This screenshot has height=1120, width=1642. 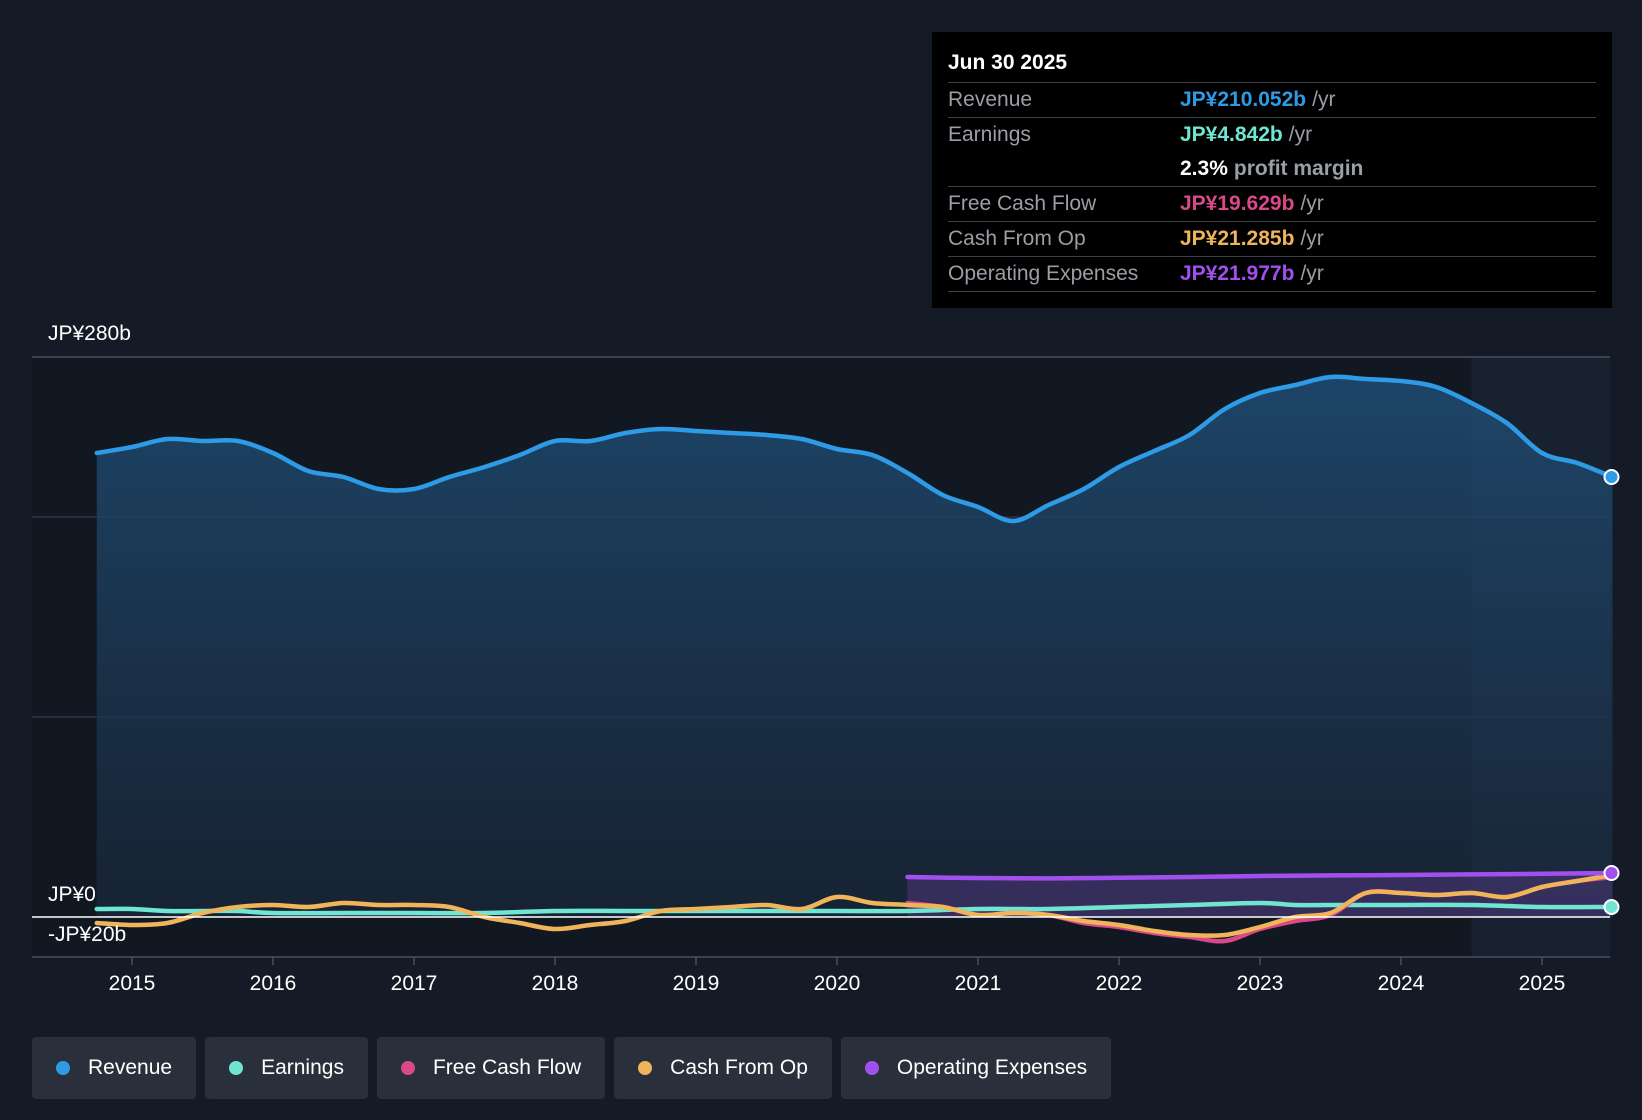 What do you see at coordinates (1204, 168) in the screenshot?
I see `tooltip-row-value: 2.3%` at bounding box center [1204, 168].